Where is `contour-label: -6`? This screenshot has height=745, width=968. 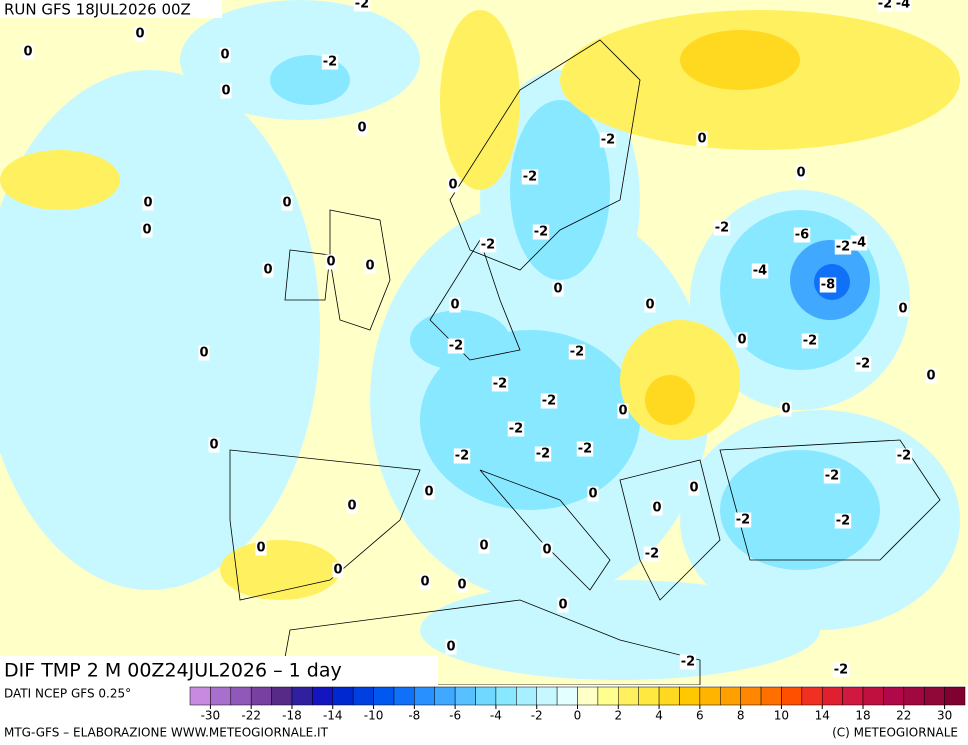
contour-label: -6 is located at coordinates (802, 235).